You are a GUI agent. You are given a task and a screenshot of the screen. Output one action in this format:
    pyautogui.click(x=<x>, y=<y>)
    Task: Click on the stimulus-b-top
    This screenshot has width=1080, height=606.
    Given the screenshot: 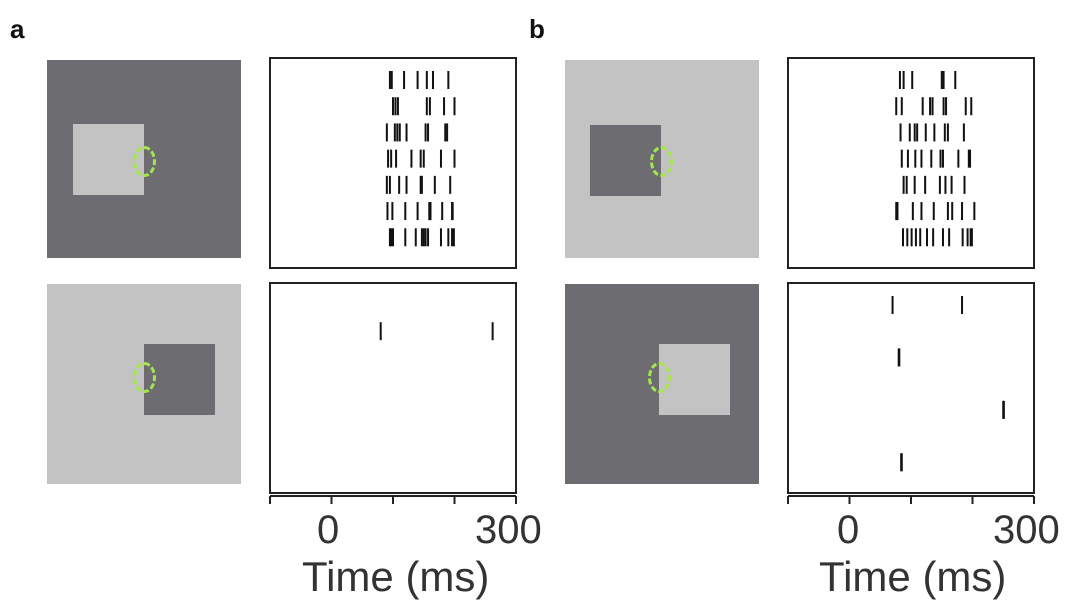 What is the action you would take?
    pyautogui.click(x=662, y=159)
    